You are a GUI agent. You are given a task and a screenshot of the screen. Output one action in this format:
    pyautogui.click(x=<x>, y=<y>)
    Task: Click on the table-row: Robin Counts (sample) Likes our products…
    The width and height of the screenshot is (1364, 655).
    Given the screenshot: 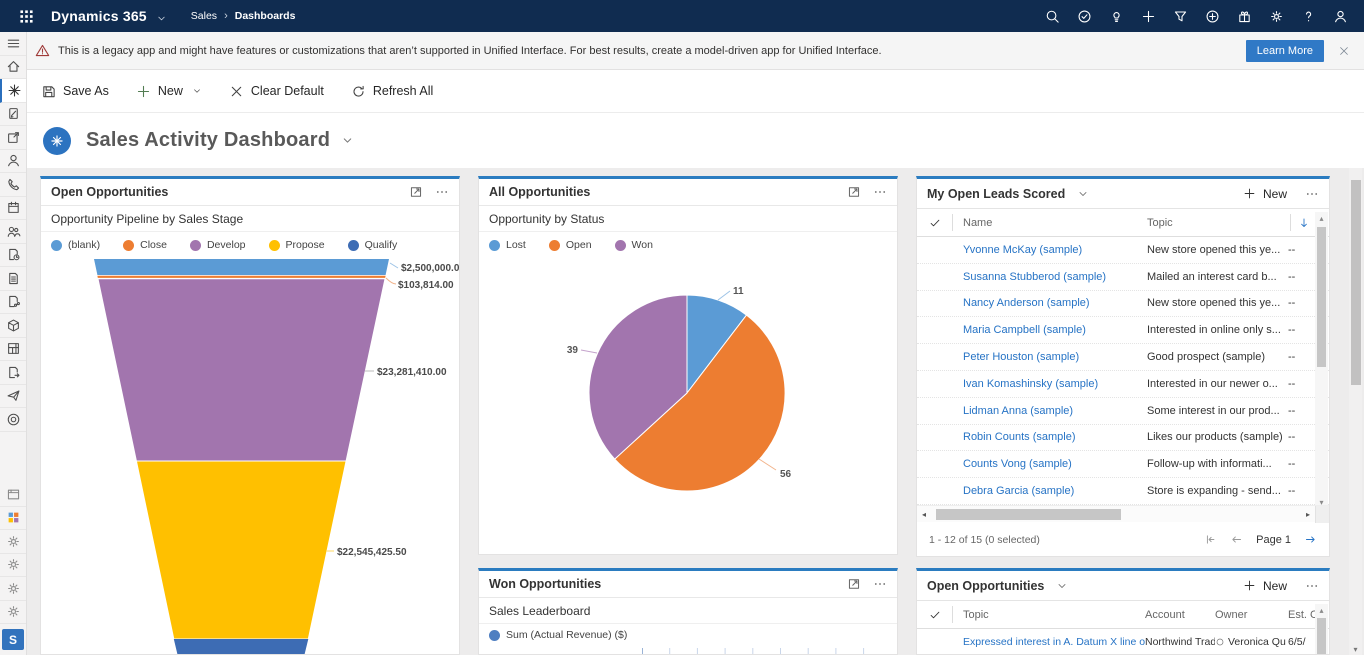 What is the action you would take?
    pyautogui.click(x=1123, y=438)
    